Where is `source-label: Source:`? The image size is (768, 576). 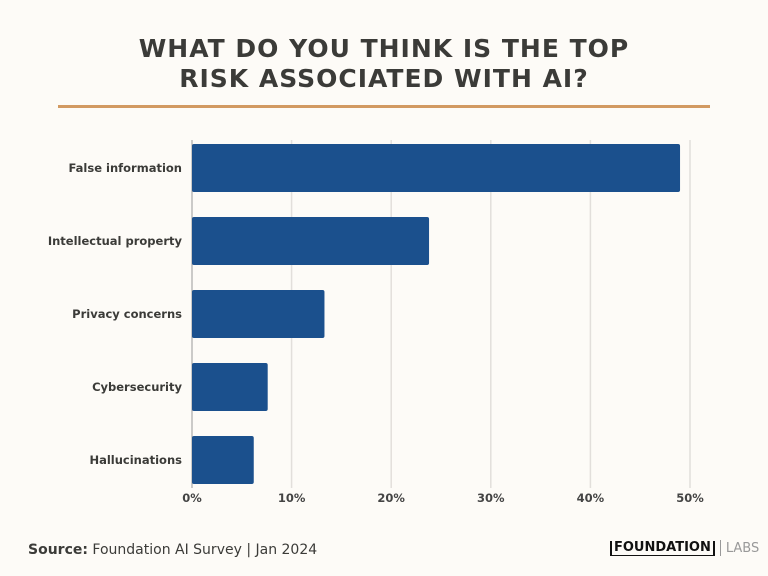
source-label: Source: is located at coordinates (58, 550).